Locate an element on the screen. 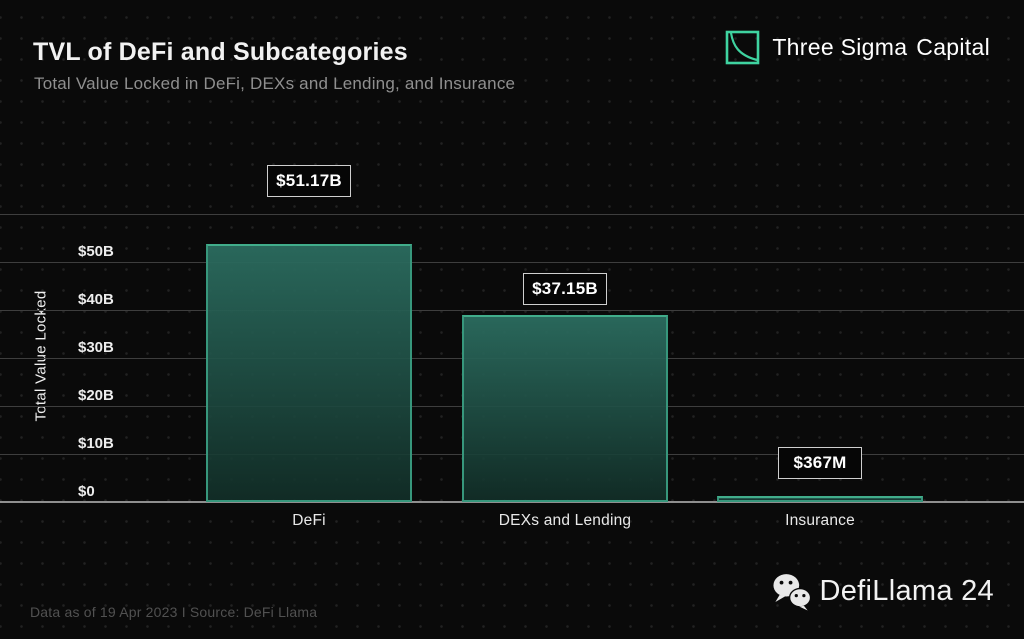 This screenshot has width=1024, height=639. category-label: DeFi is located at coordinates (309, 520).